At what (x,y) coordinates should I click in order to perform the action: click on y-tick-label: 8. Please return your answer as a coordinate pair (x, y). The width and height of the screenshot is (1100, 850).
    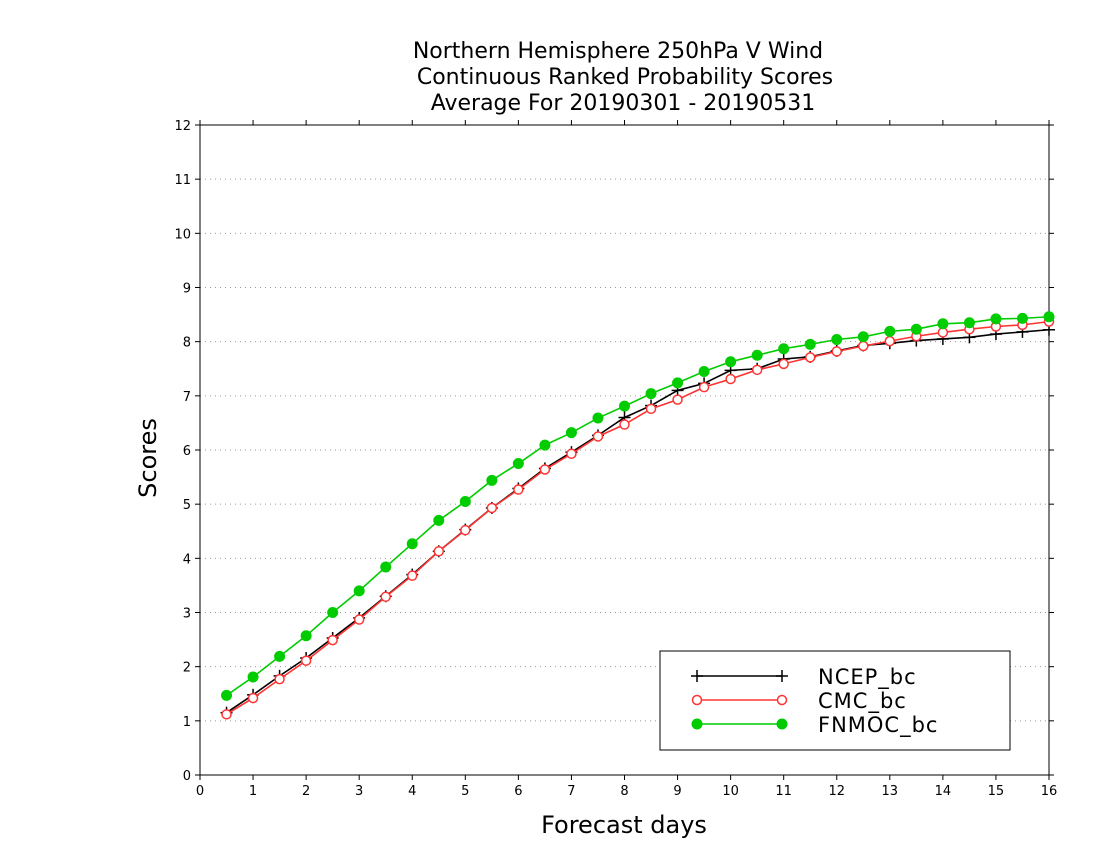
    Looking at the image, I should click on (187, 343).